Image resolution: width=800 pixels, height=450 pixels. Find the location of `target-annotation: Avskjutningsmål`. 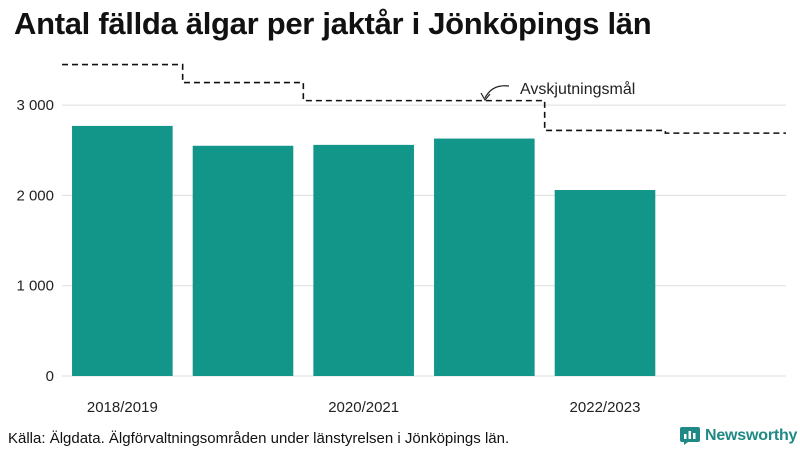

target-annotation: Avskjutningsmål is located at coordinates (557, 91).